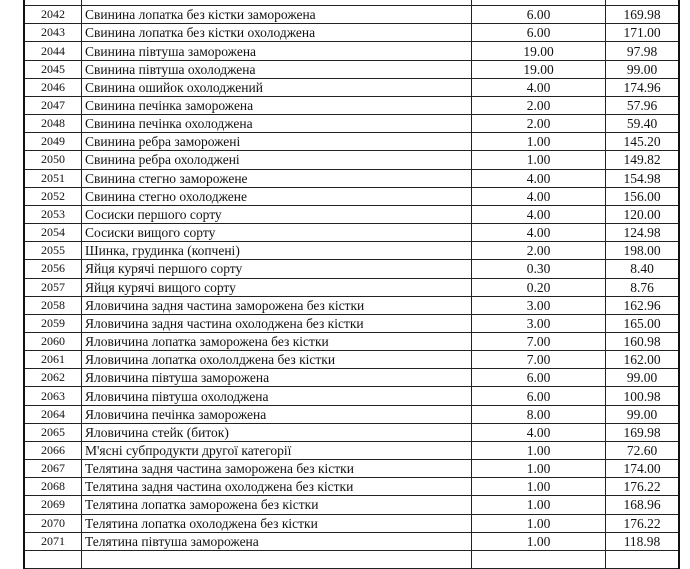  Describe the element at coordinates (538, 269) in the screenshot. I see `quantity: 0.30` at that location.